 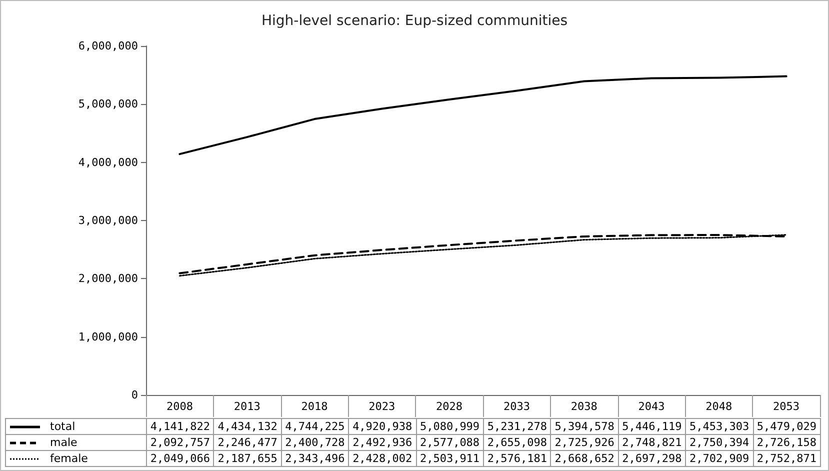 What do you see at coordinates (315, 442) in the screenshot?
I see `data-label: 2,400,728` at bounding box center [315, 442].